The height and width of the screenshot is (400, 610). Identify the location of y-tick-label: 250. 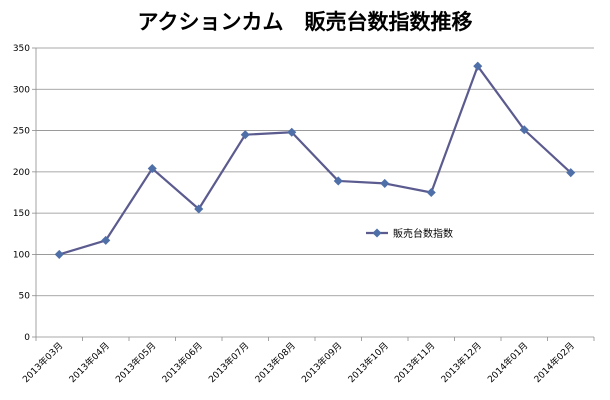
(21, 132).